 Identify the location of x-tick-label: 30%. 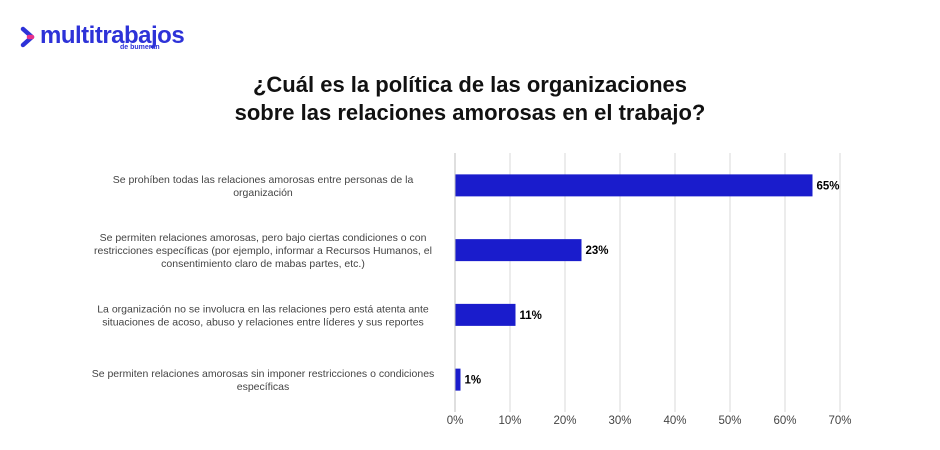
(619, 421).